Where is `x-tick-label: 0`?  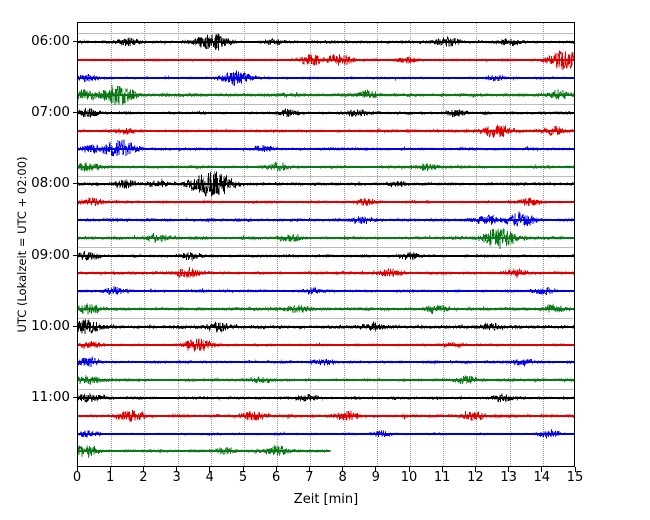 x-tick-label: 0 is located at coordinates (77, 477).